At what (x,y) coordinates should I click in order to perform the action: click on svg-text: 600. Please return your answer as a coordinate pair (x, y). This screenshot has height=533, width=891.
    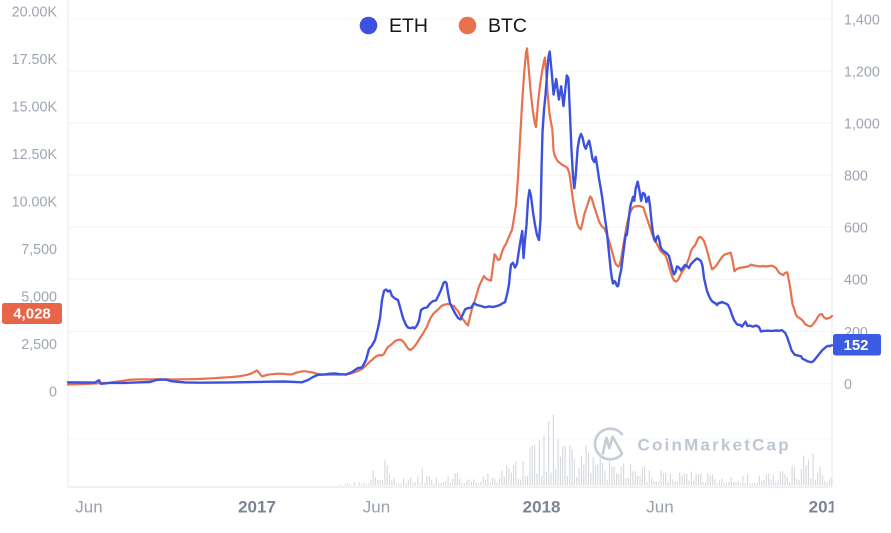
    Looking at the image, I should click on (856, 229).